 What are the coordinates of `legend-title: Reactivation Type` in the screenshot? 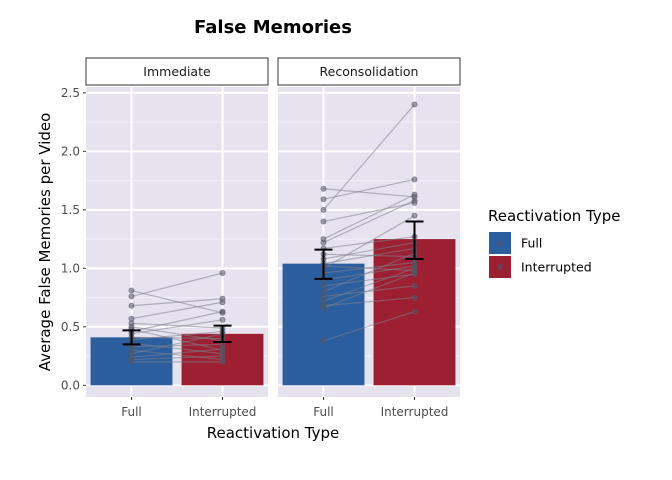 It's located at (554, 216).